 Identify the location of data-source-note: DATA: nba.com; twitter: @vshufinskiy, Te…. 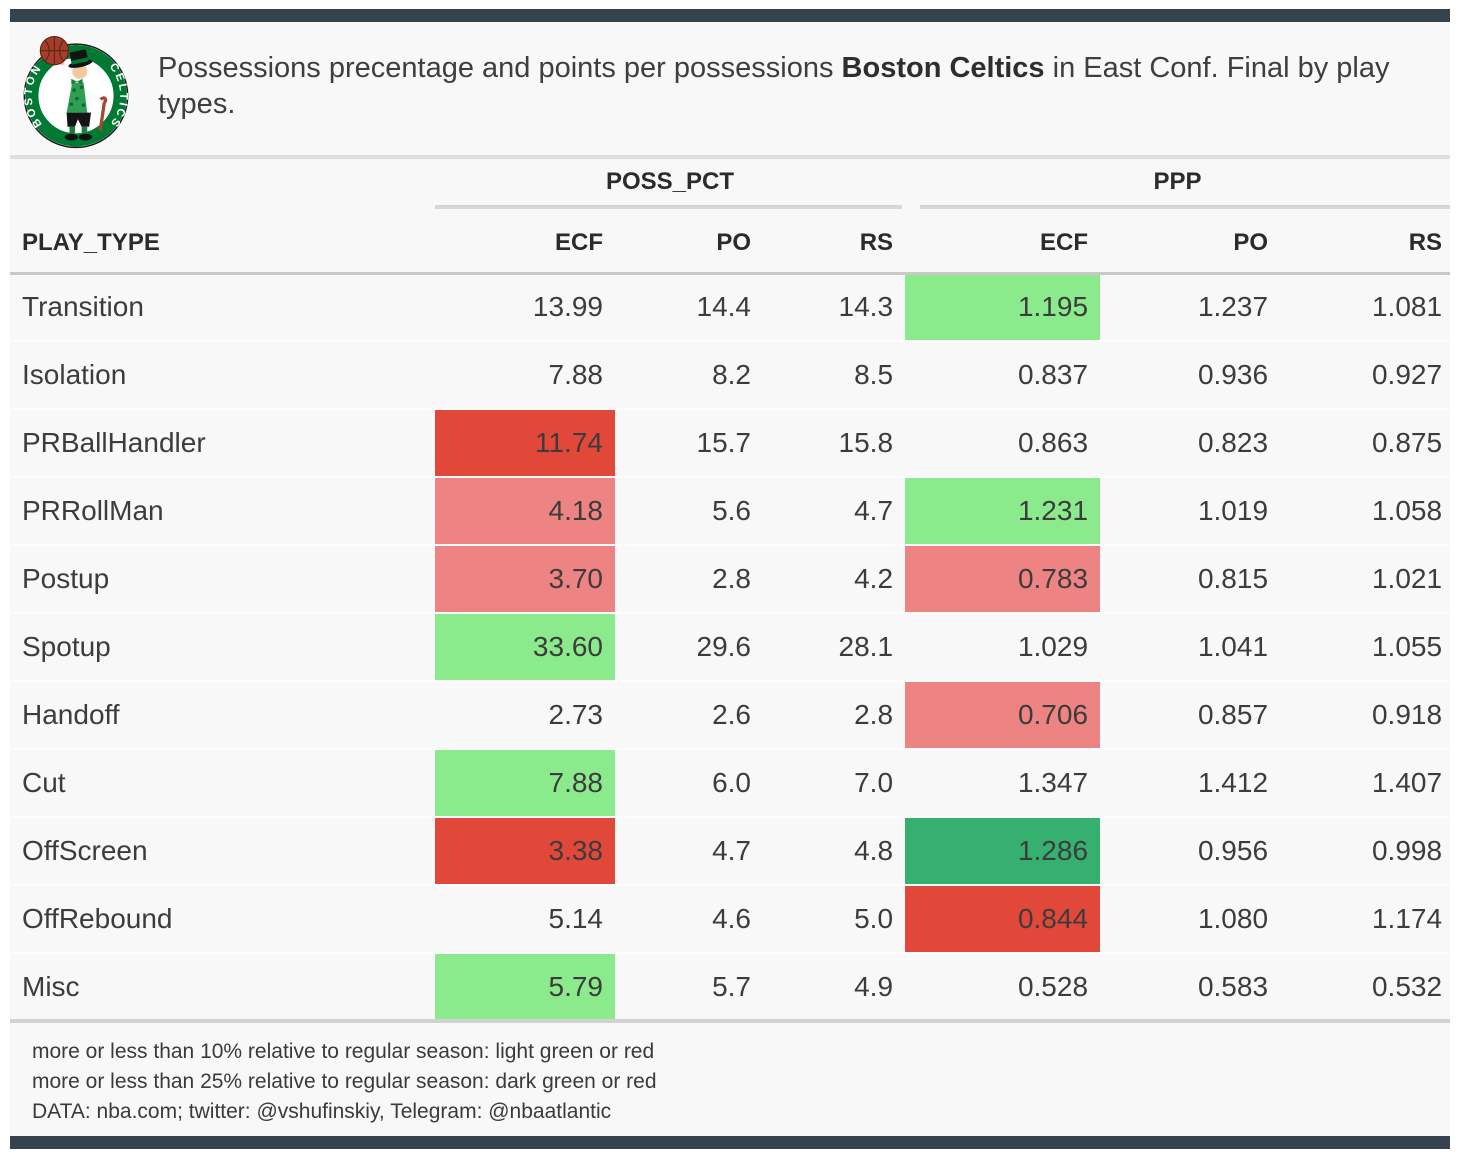
(322, 1111).